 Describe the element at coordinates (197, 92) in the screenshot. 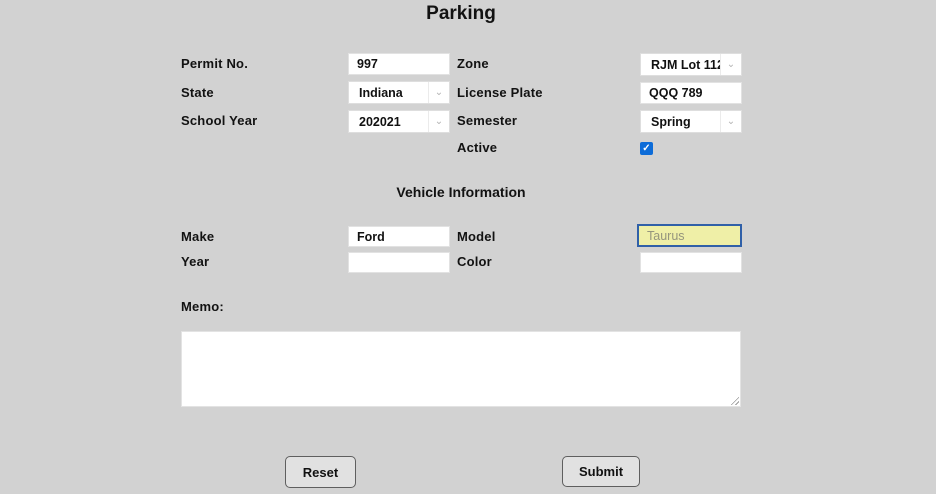

I see `state-label: State` at that location.